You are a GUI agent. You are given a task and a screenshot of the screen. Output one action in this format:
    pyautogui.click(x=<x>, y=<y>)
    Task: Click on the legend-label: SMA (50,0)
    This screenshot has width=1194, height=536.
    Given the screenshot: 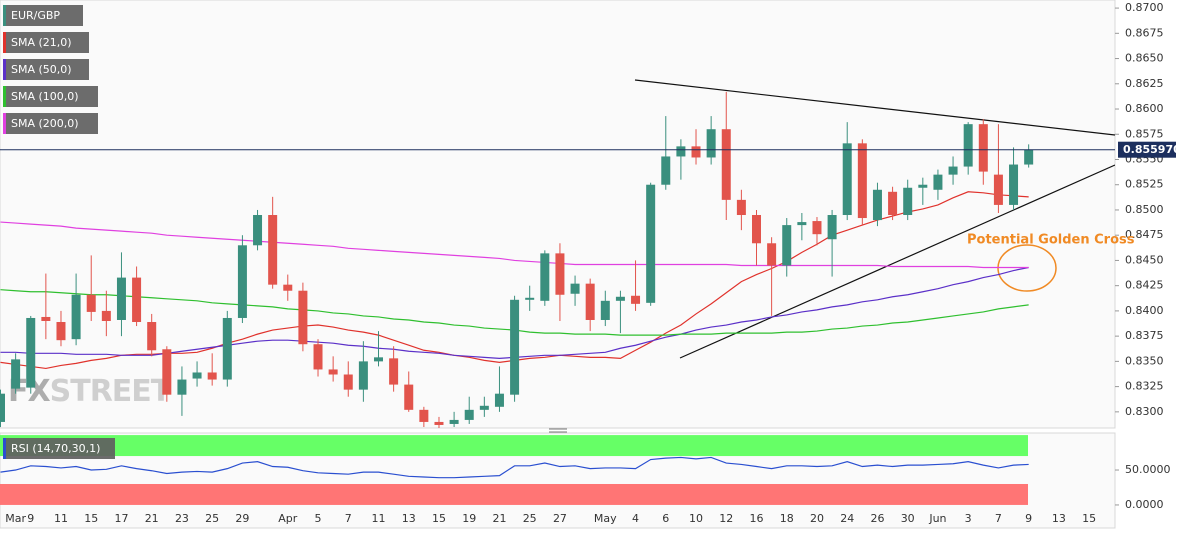 What is the action you would take?
    pyautogui.click(x=41, y=69)
    